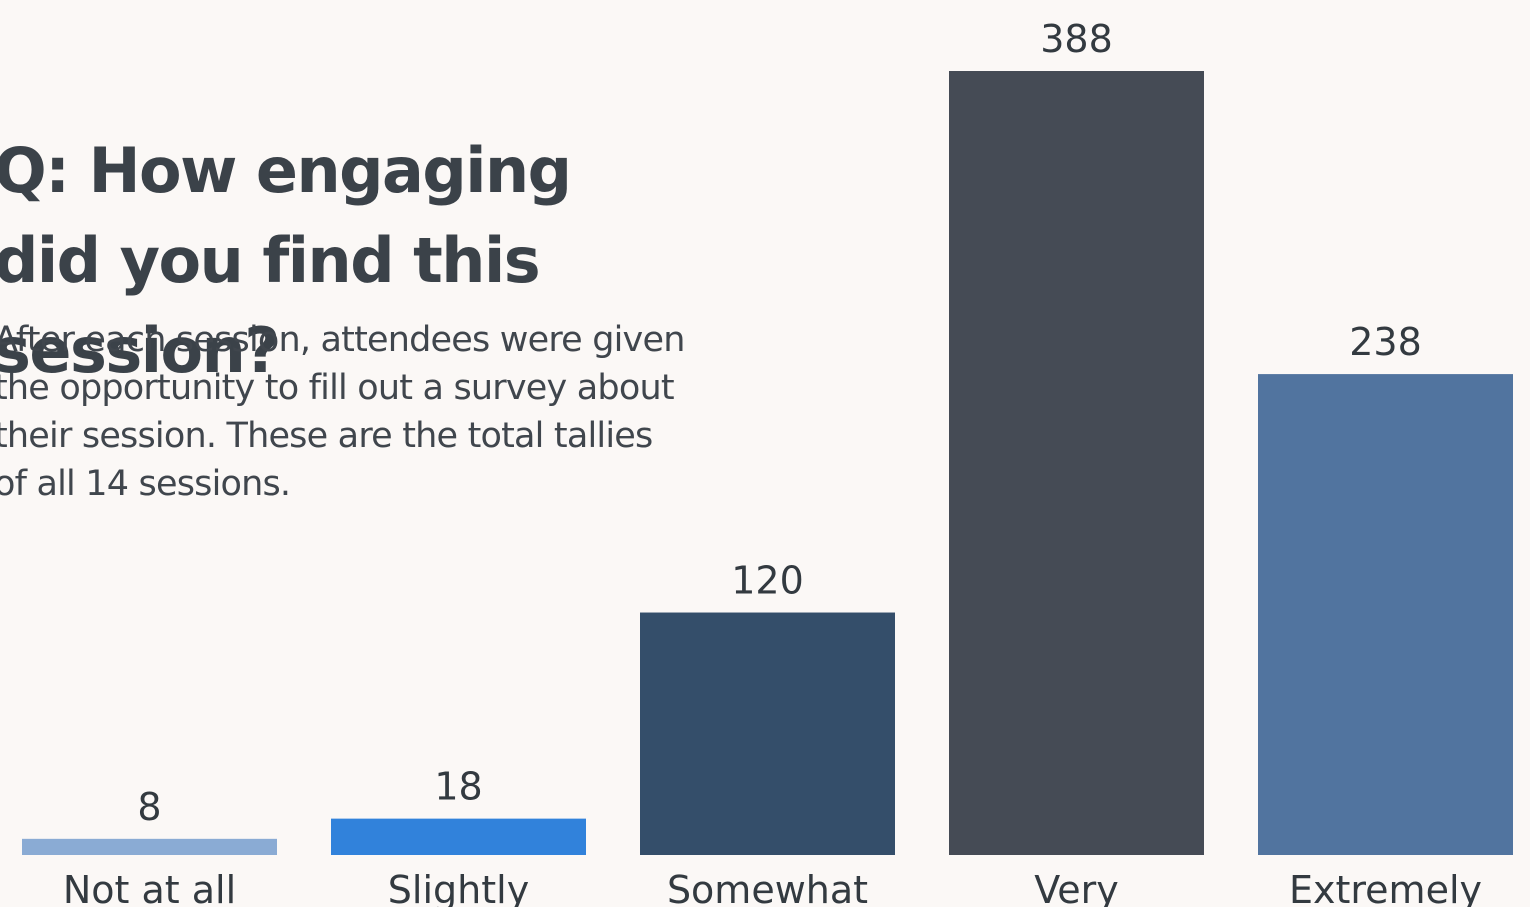 Image resolution: width=1530 pixels, height=907 pixels. I want to click on category-label: Somewhat, so click(767, 887).